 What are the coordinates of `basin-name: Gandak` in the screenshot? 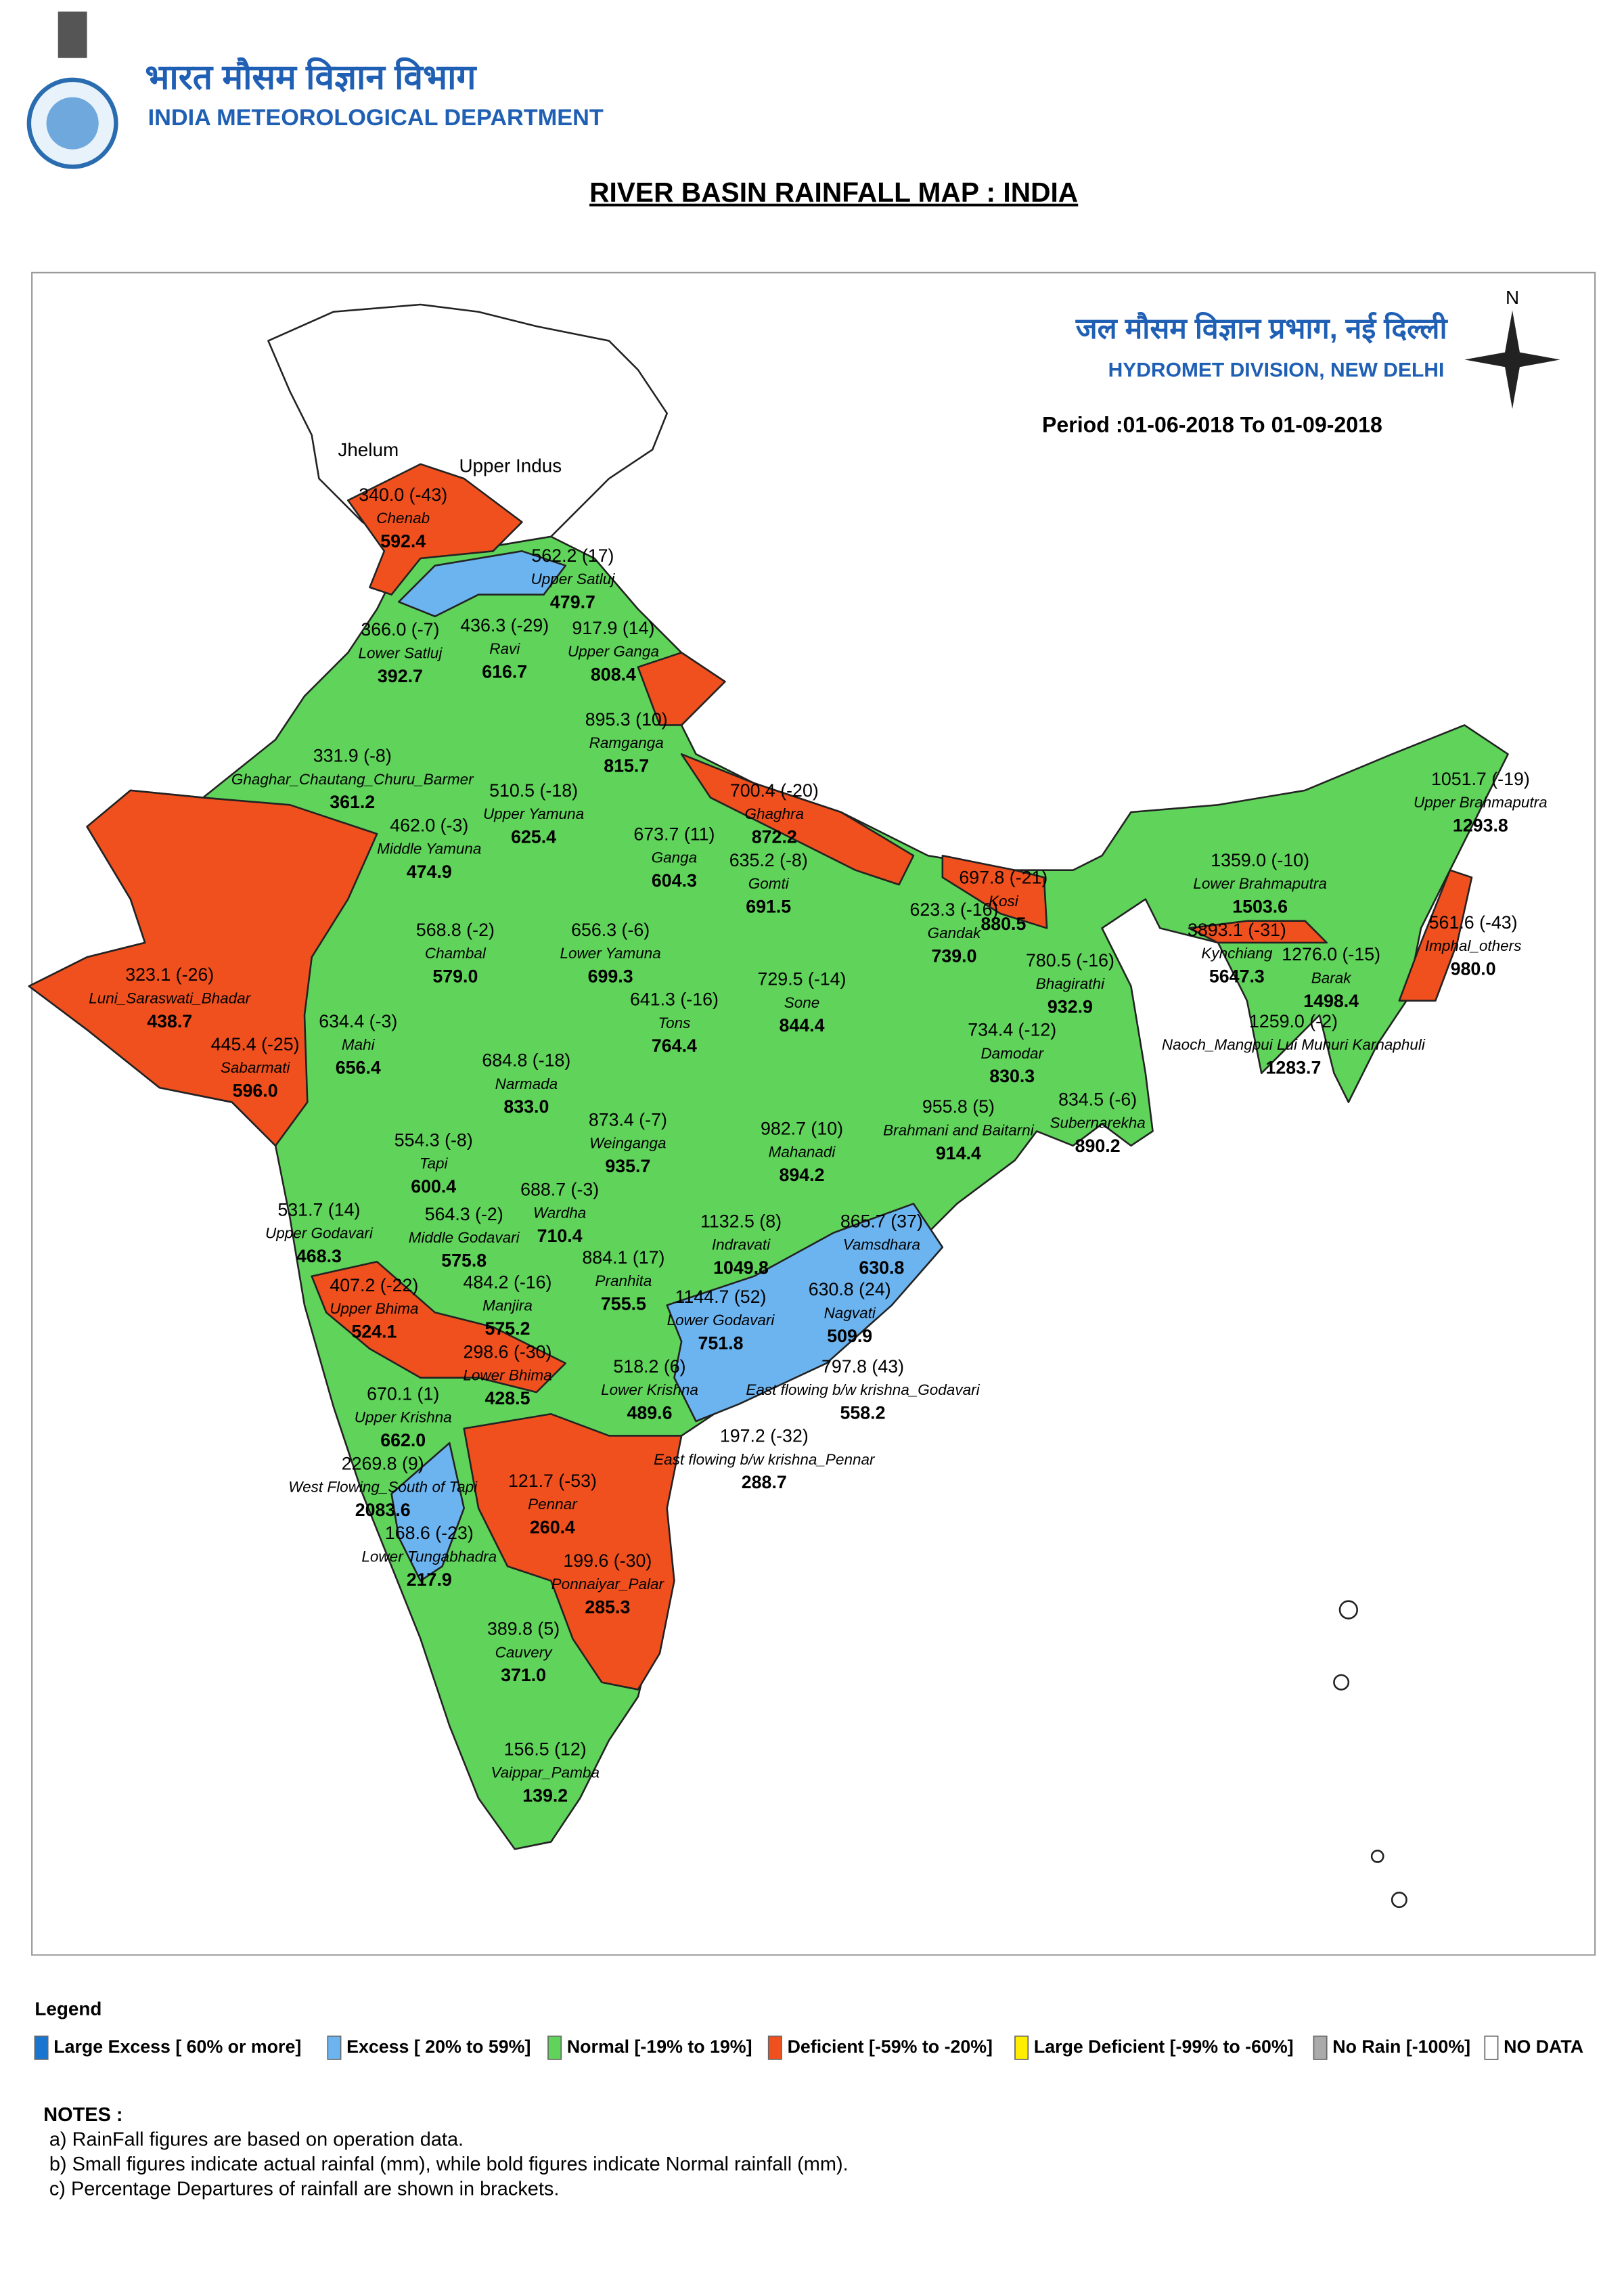 It's located at (955, 932).